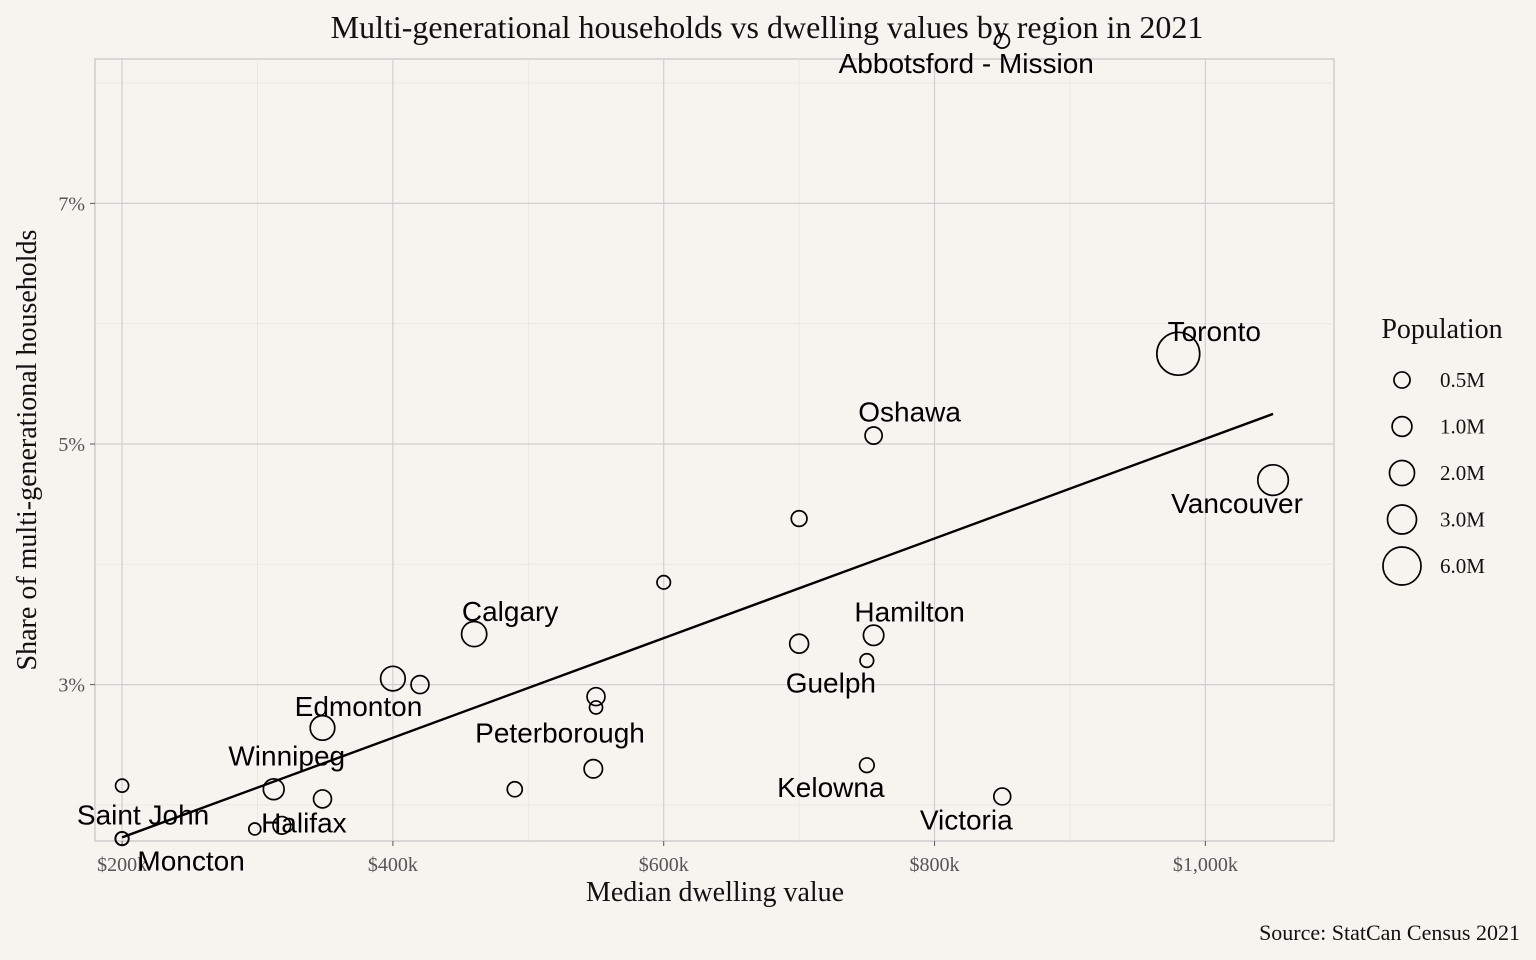  What do you see at coordinates (560, 732) in the screenshot?
I see `point-label: Peterborough` at bounding box center [560, 732].